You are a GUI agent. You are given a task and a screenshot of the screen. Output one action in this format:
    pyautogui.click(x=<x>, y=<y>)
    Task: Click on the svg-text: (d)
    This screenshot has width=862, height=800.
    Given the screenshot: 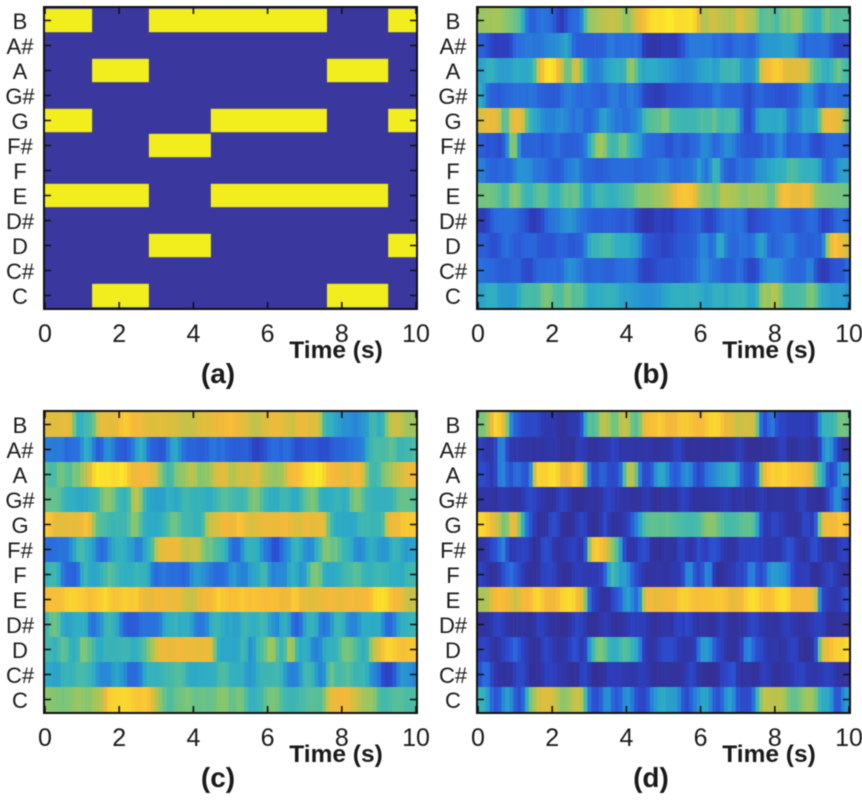 What is the action you would take?
    pyautogui.click(x=651, y=777)
    